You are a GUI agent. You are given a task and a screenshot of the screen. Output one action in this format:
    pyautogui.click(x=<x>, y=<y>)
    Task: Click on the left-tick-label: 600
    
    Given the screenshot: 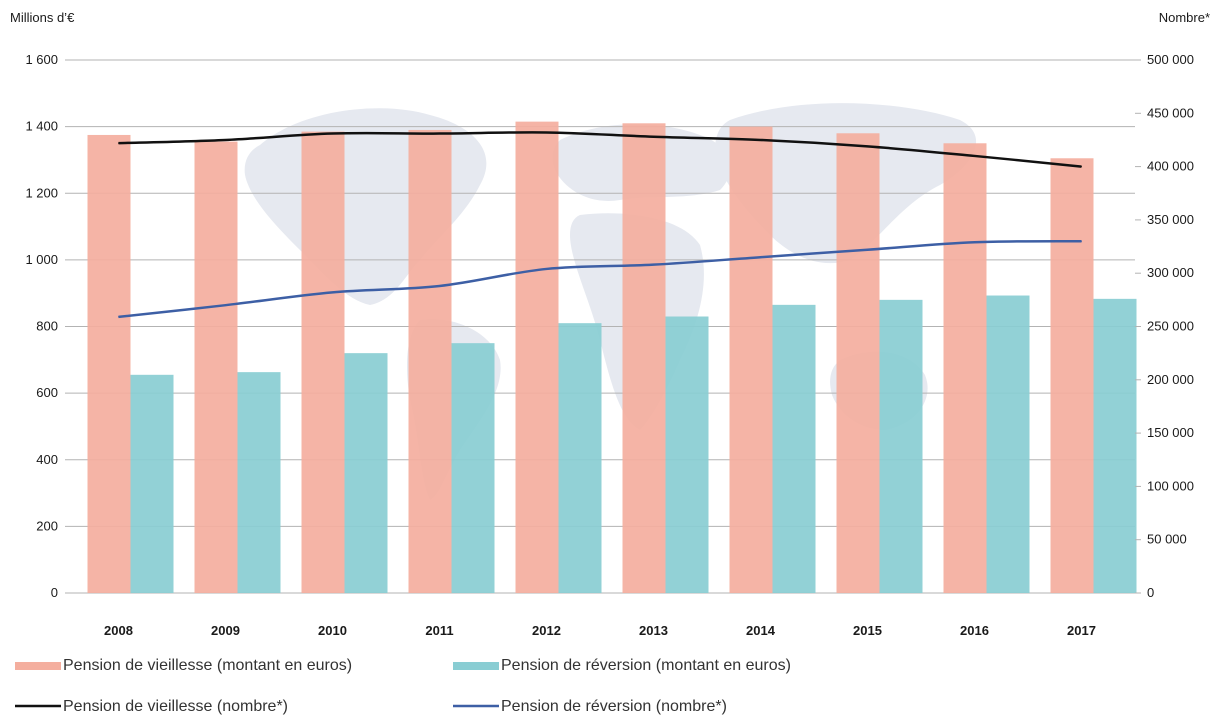 What is the action you would take?
    pyautogui.click(x=47, y=392)
    